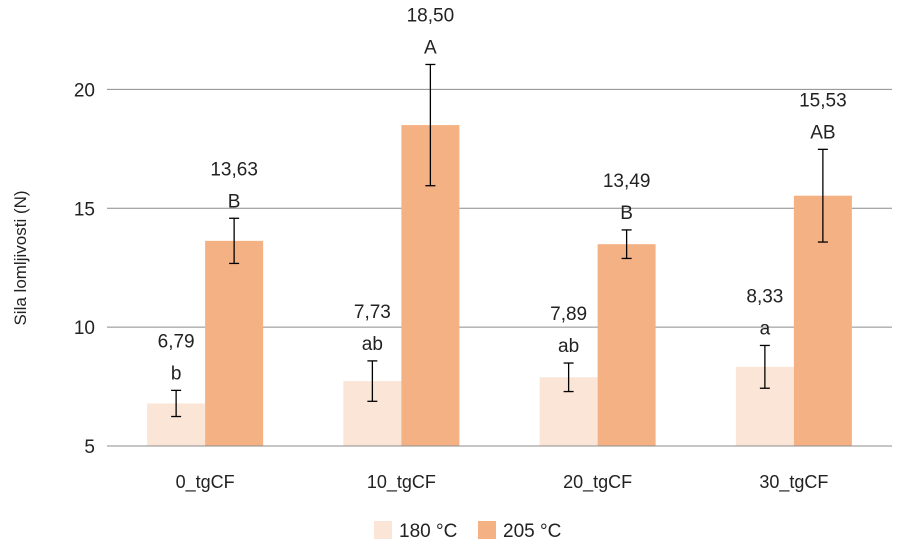 This screenshot has width=902, height=547. I want to click on y-axis-ticks: 5 10 15 20, so click(84, 269).